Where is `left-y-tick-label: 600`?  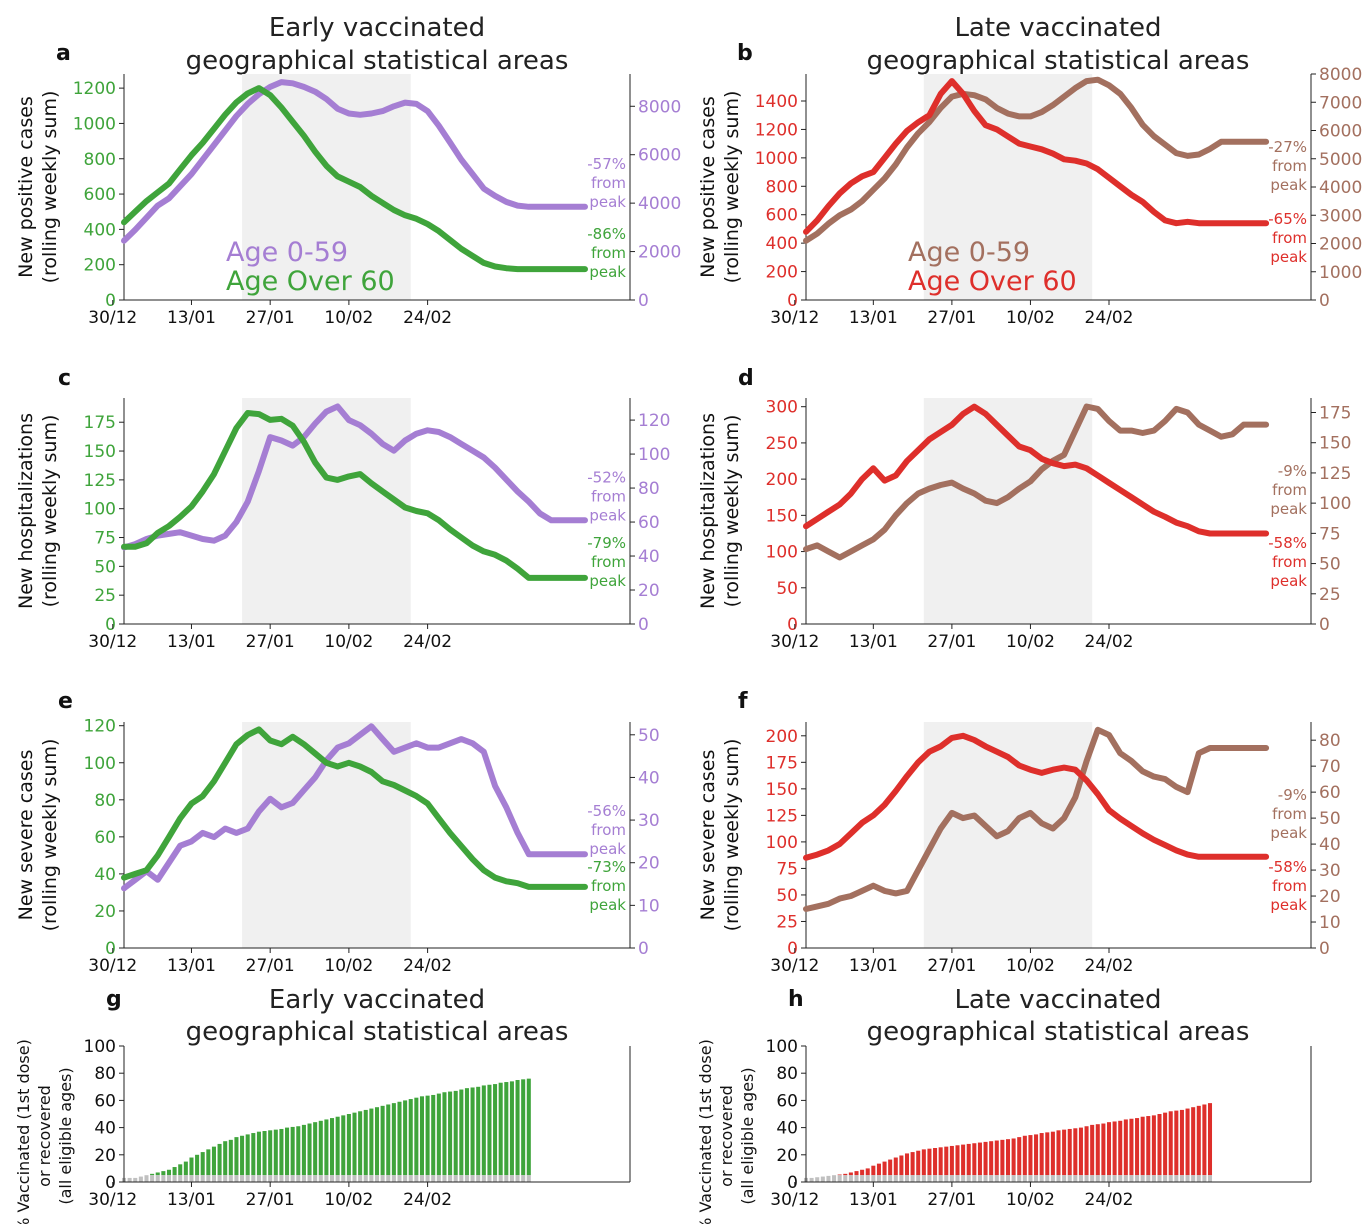 left-y-tick-label: 600 is located at coordinates (100, 195).